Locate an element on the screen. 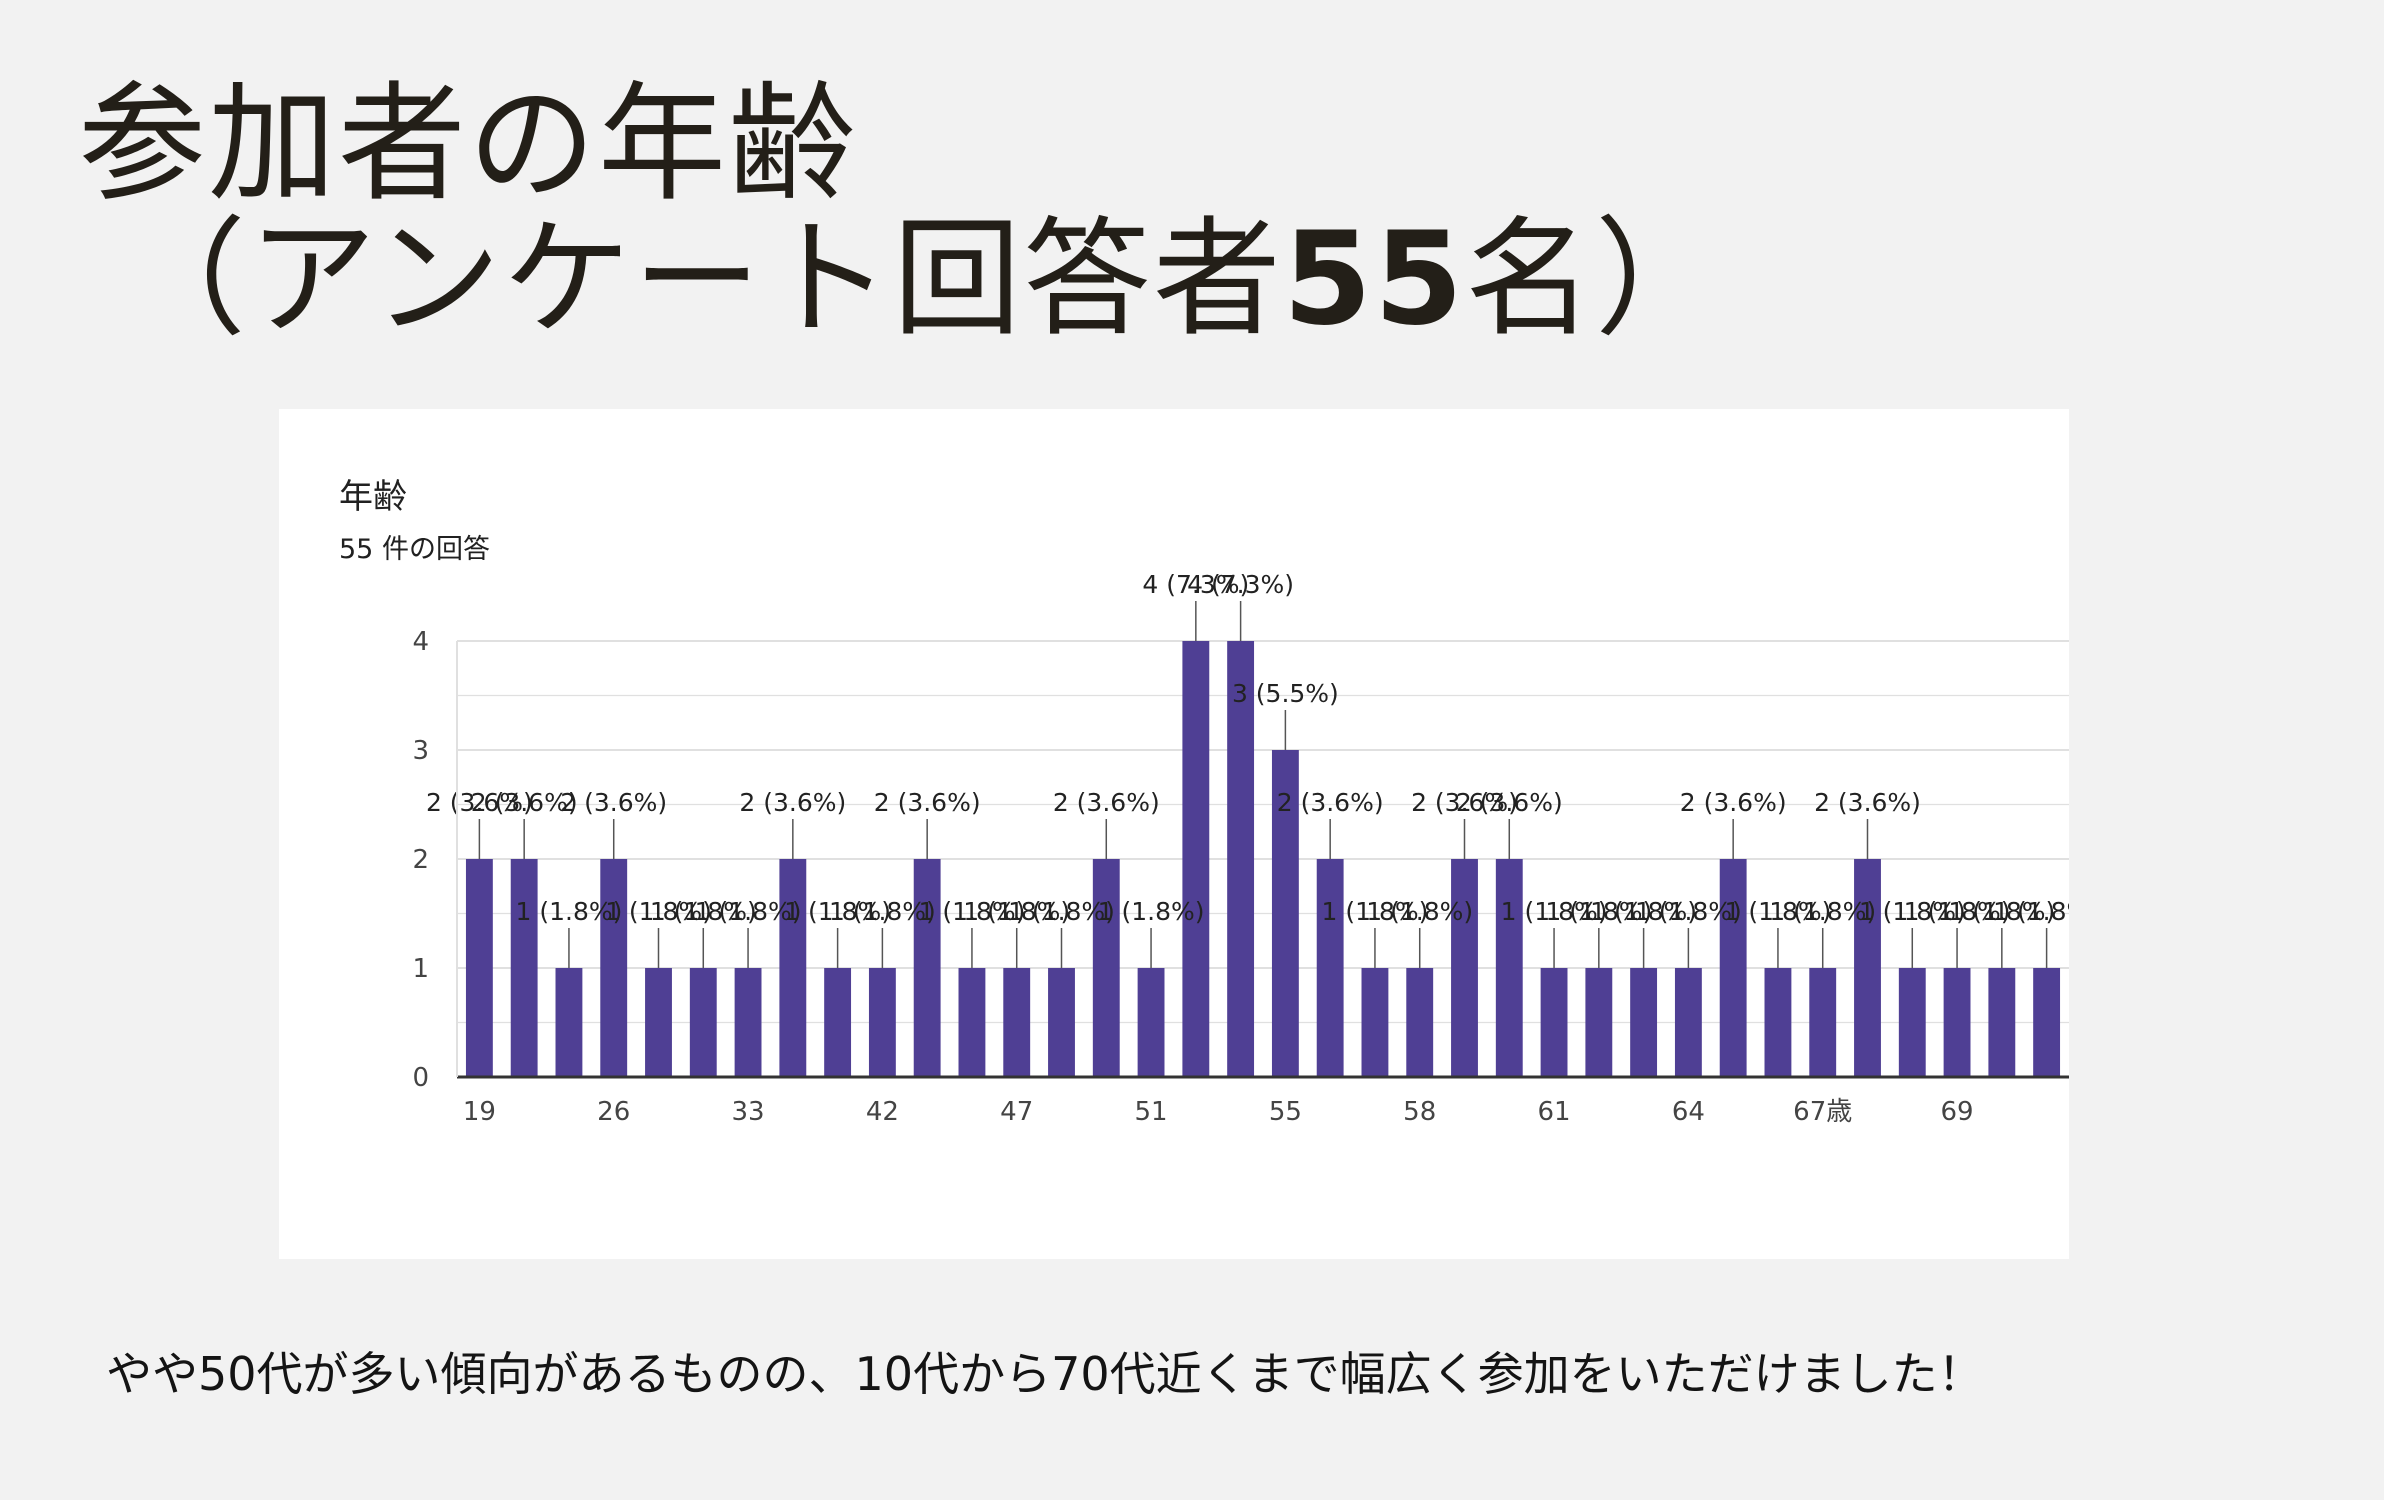 The height and width of the screenshot is (1500, 2384). x-tick-label: 47 is located at coordinates (1016, 1112).